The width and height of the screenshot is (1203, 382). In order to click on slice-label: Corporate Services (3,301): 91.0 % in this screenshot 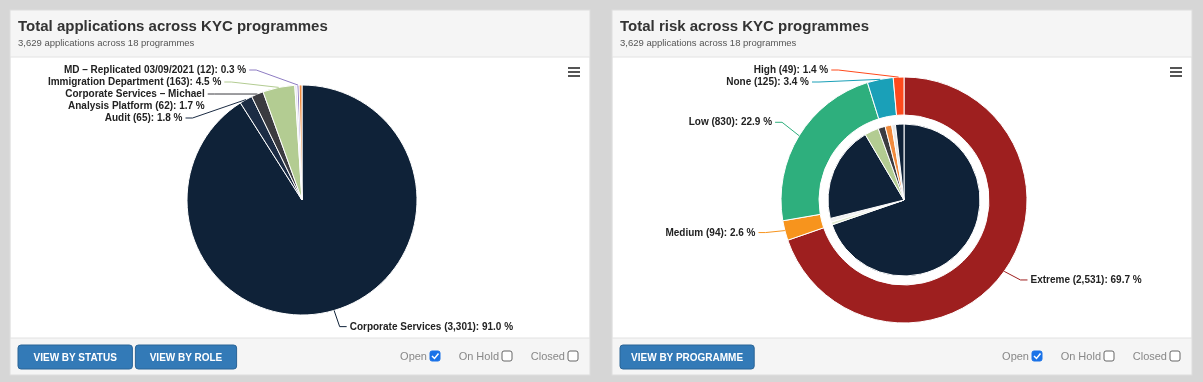, I will do `click(431, 326)`.